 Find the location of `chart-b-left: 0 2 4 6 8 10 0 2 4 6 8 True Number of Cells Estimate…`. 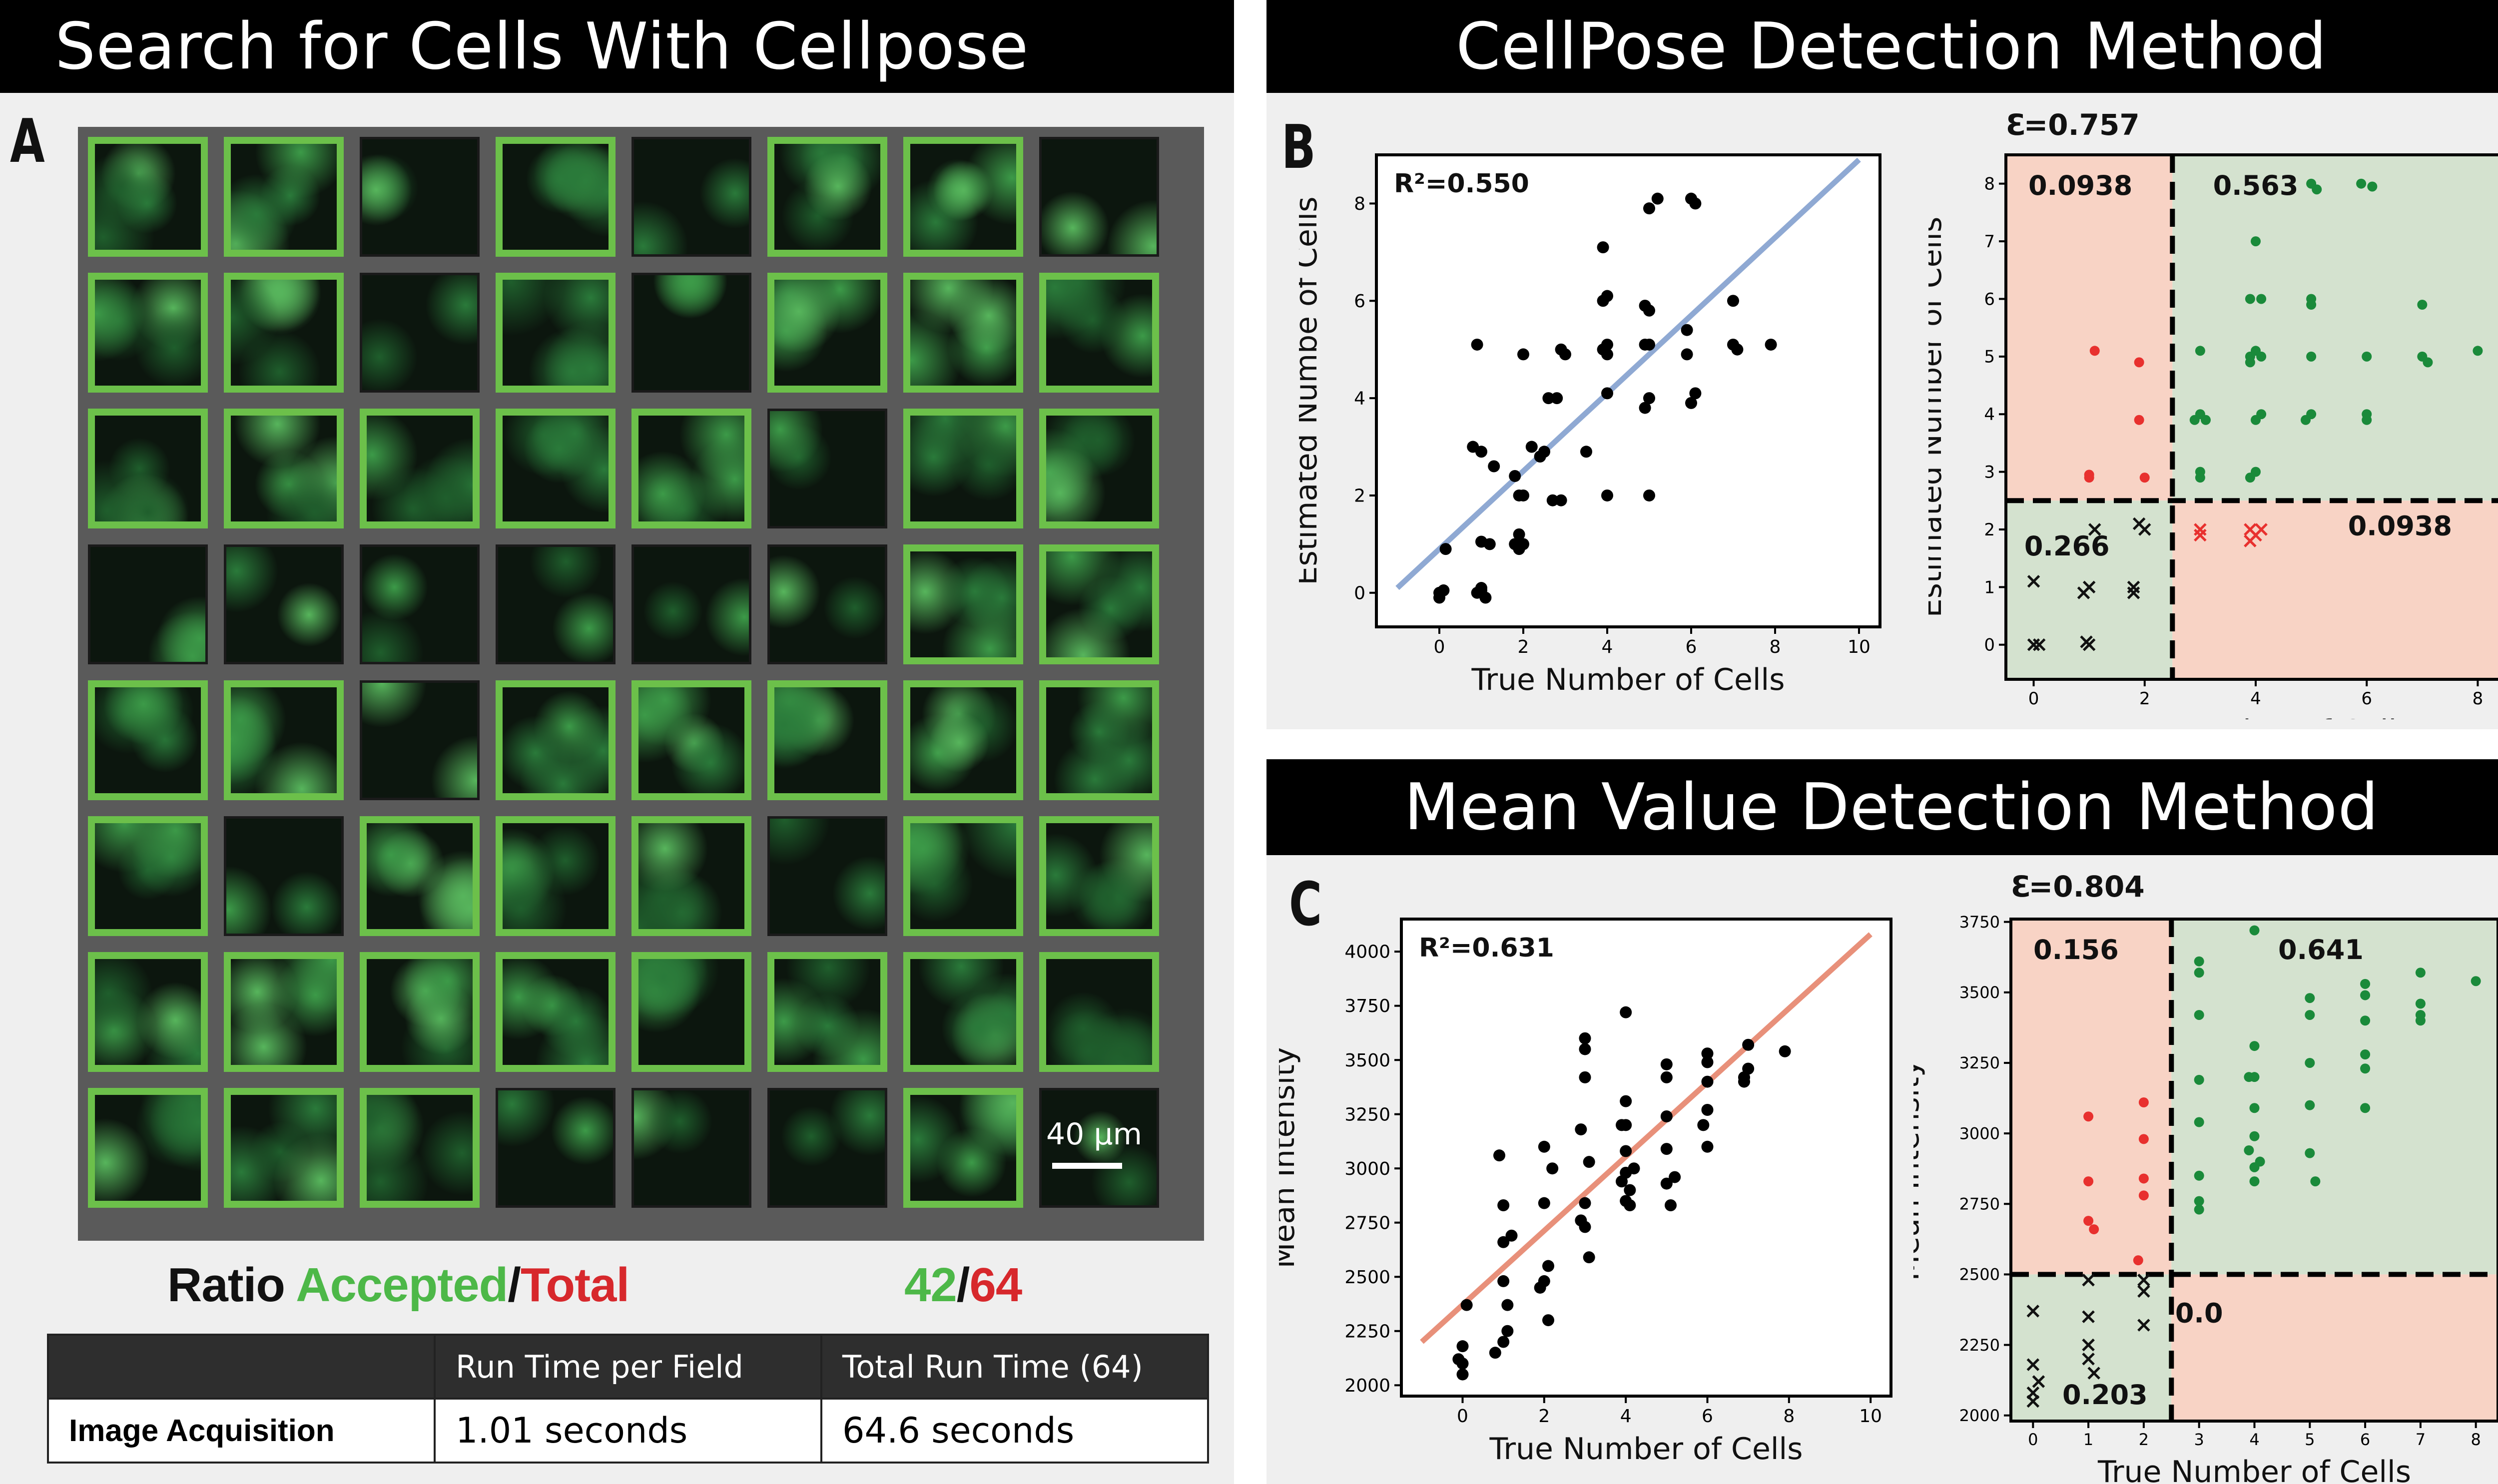

chart-b-left: 0 2 4 6 8 10 0 2 4 6 8 True Number of Cells Estimate… is located at coordinates (1590, 425).